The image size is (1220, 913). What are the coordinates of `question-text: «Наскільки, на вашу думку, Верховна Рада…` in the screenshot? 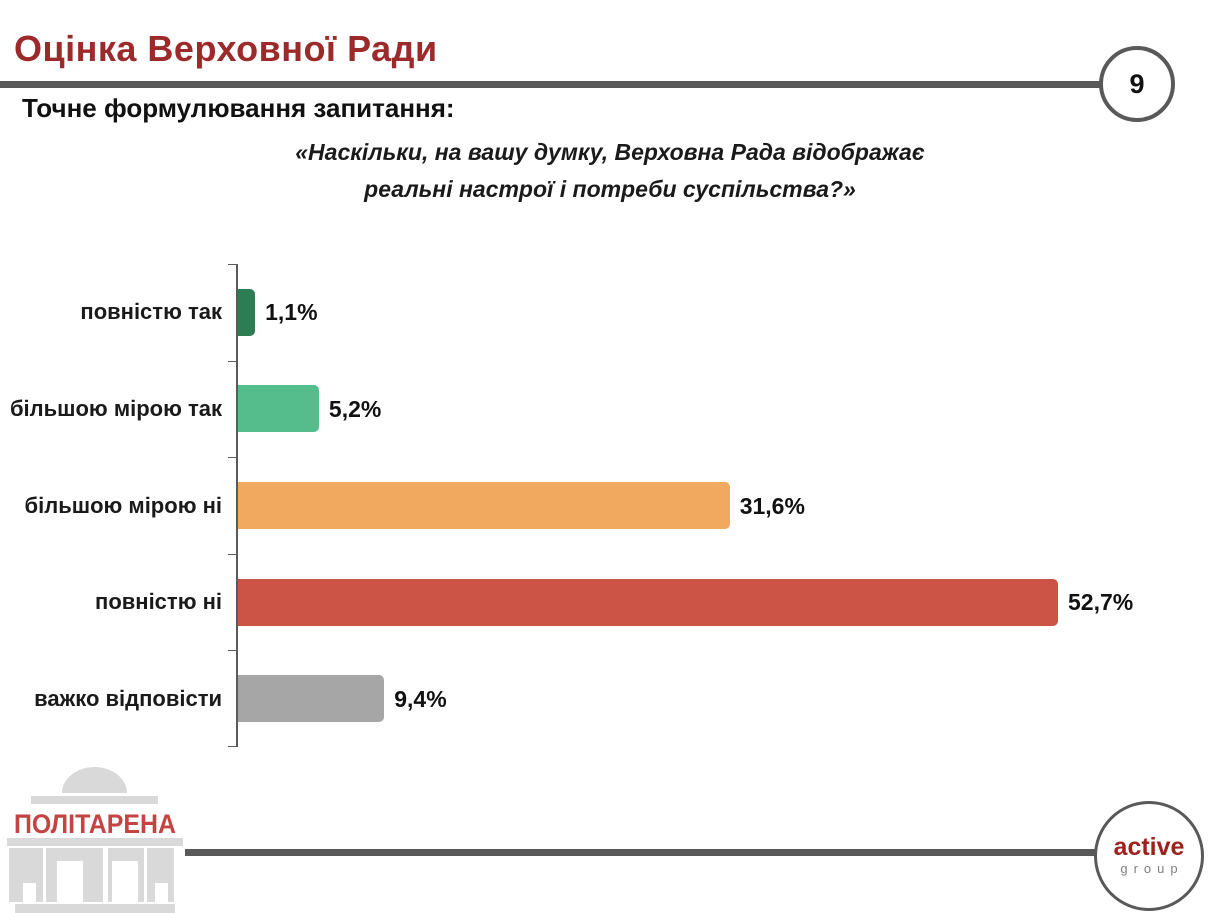 It's located at (610, 171).